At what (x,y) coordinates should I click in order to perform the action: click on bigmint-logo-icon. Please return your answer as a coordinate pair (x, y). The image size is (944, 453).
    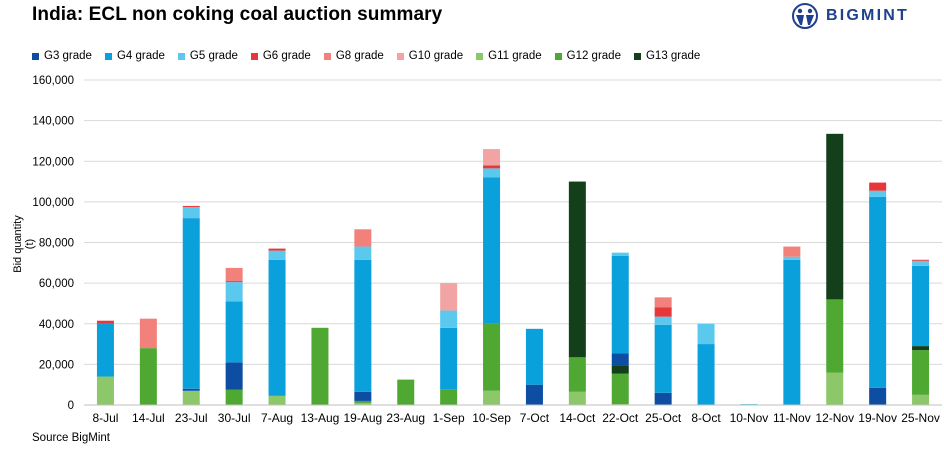
    Looking at the image, I should click on (805, 16).